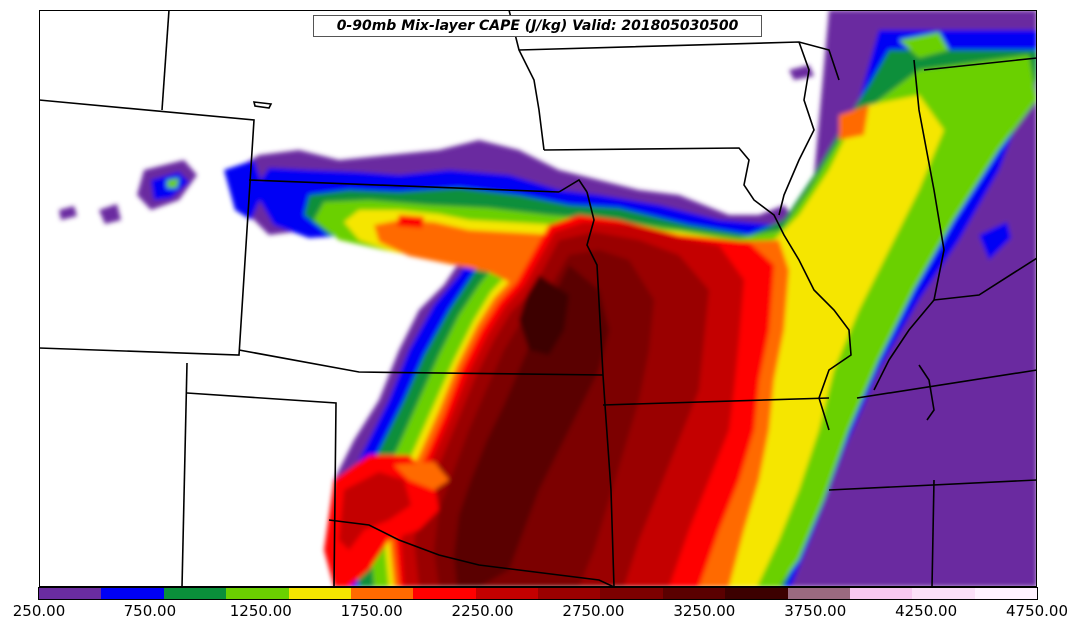  What do you see at coordinates (150, 611) in the screenshot?
I see `colorbar-tick-label: 750.00` at bounding box center [150, 611].